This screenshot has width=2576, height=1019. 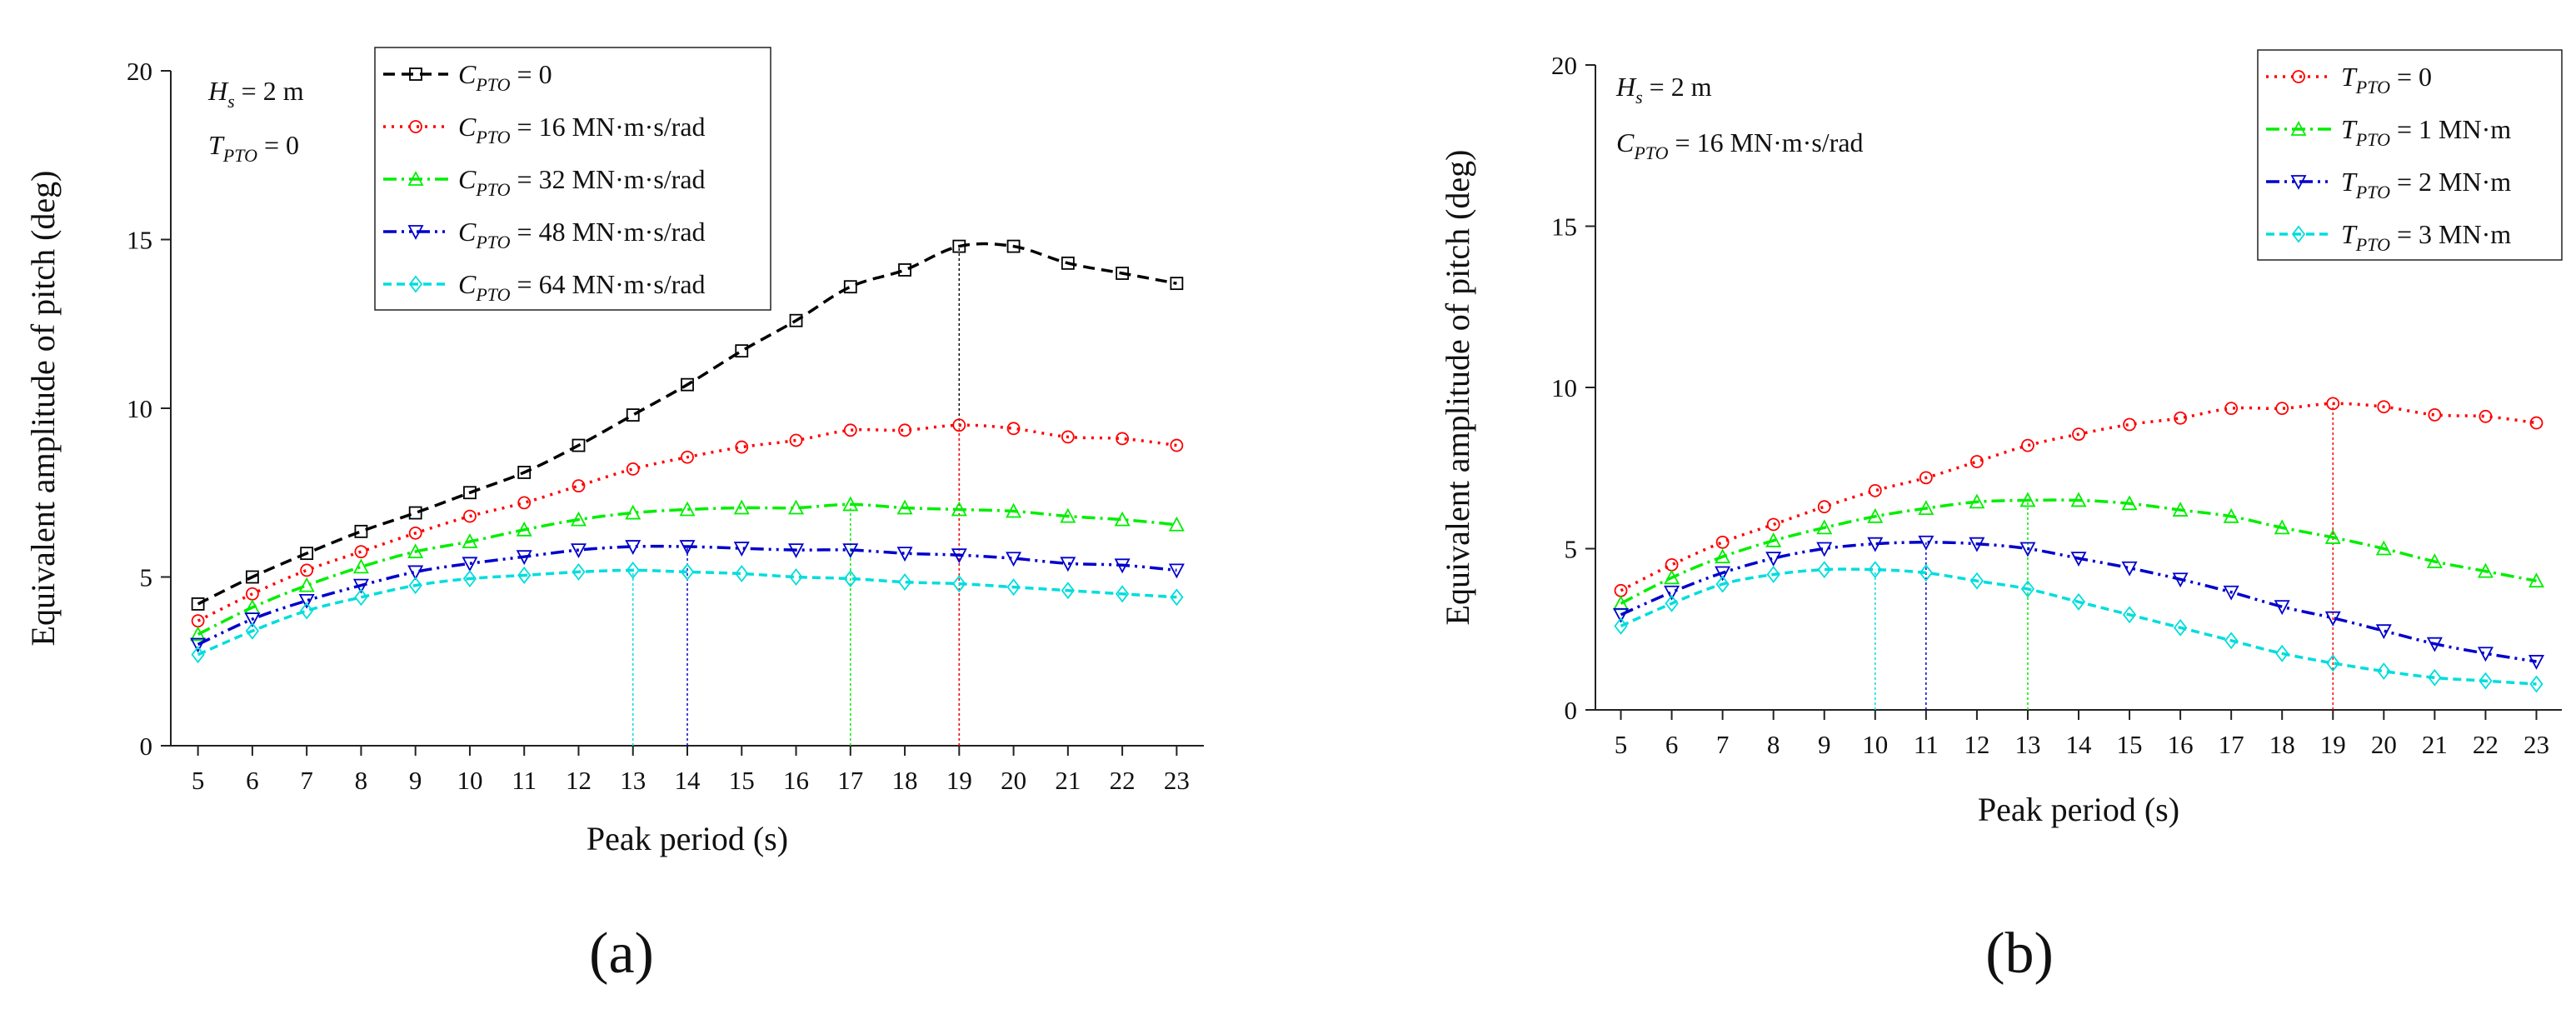 What do you see at coordinates (582, 287) in the screenshot?
I see `legend-entry-label: CPTO = 64 MN·m·s/rad` at bounding box center [582, 287].